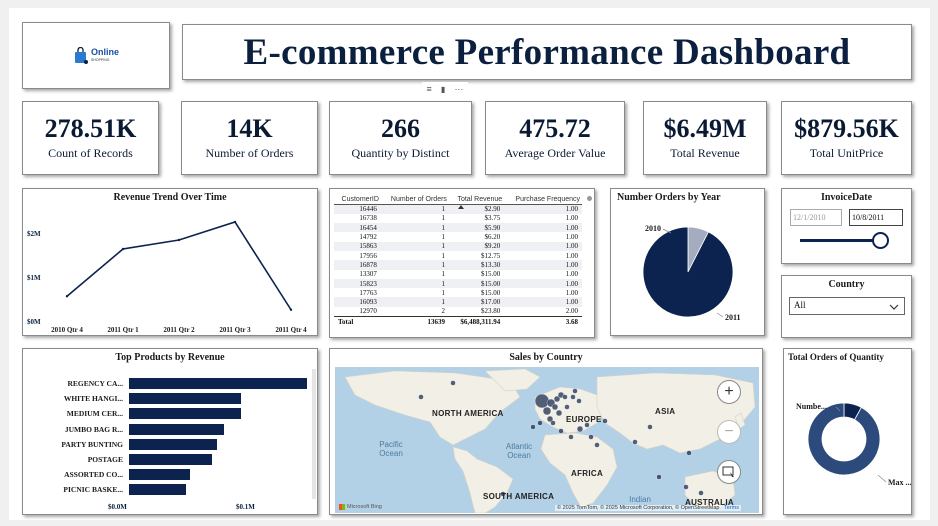  What do you see at coordinates (640, 499) in the screenshot?
I see `ocean-label: Indian` at bounding box center [640, 499].